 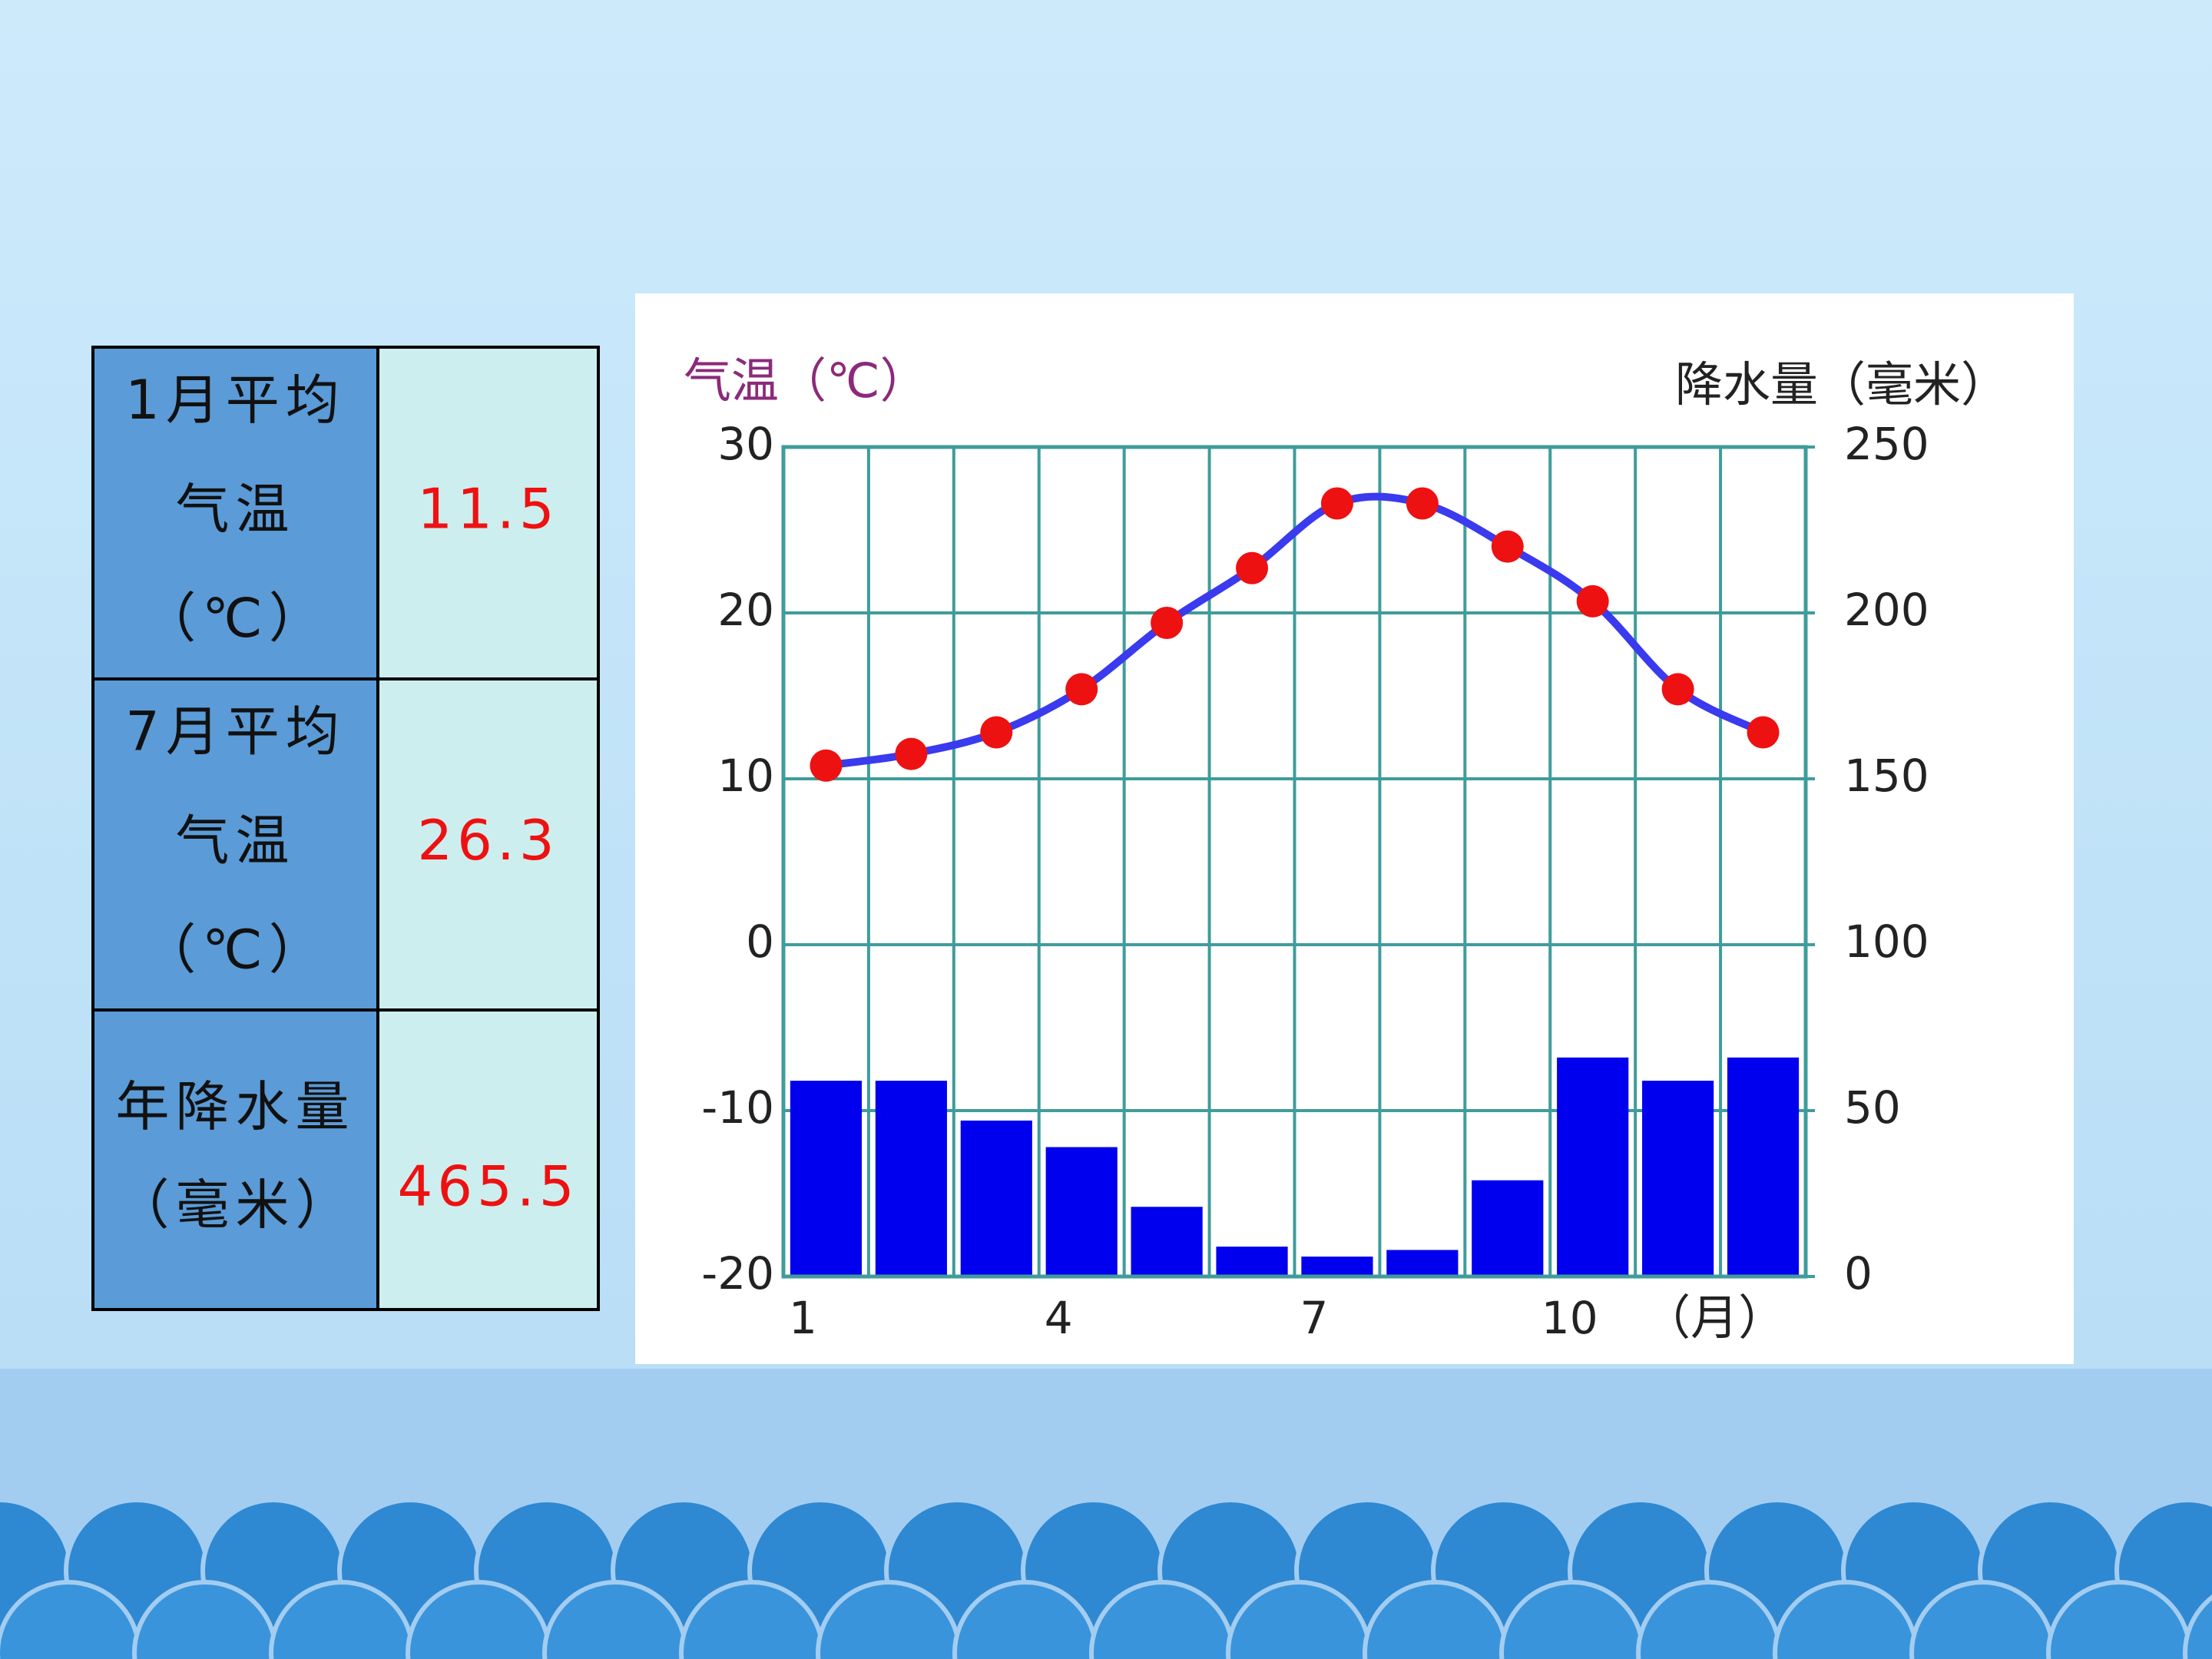 What do you see at coordinates (738, 1108) in the screenshot?
I see `y-tick-label: -10` at bounding box center [738, 1108].